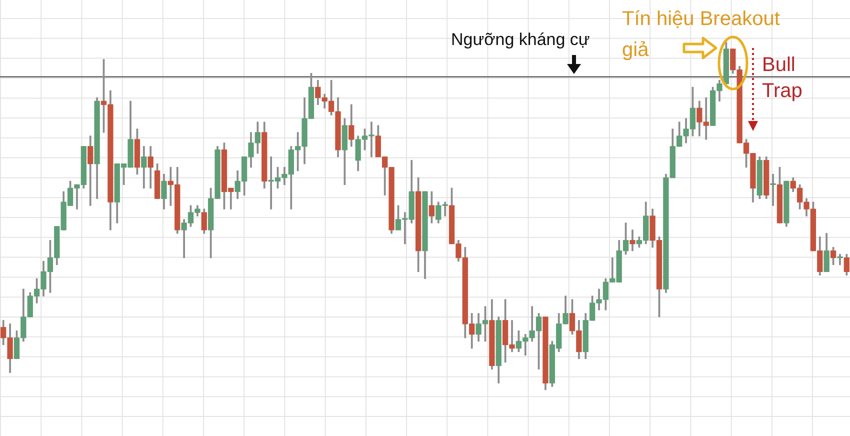  What do you see at coordinates (520, 39) in the screenshot?
I see `annotation: Ngưỡng kháng cự` at bounding box center [520, 39].